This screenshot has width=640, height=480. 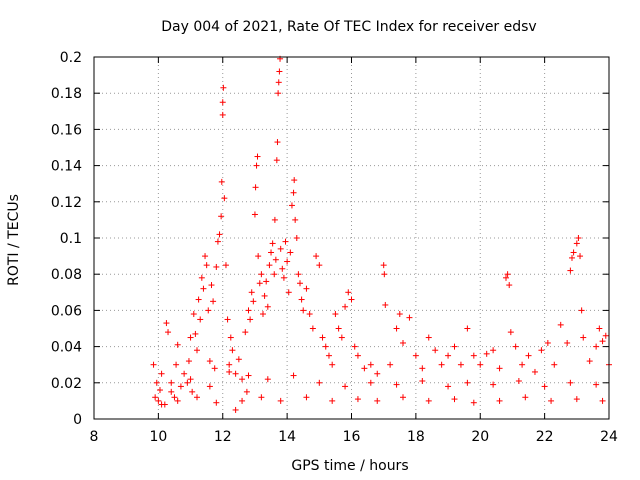 I want to click on y-tick-label: 0.1, so click(x=71, y=239).